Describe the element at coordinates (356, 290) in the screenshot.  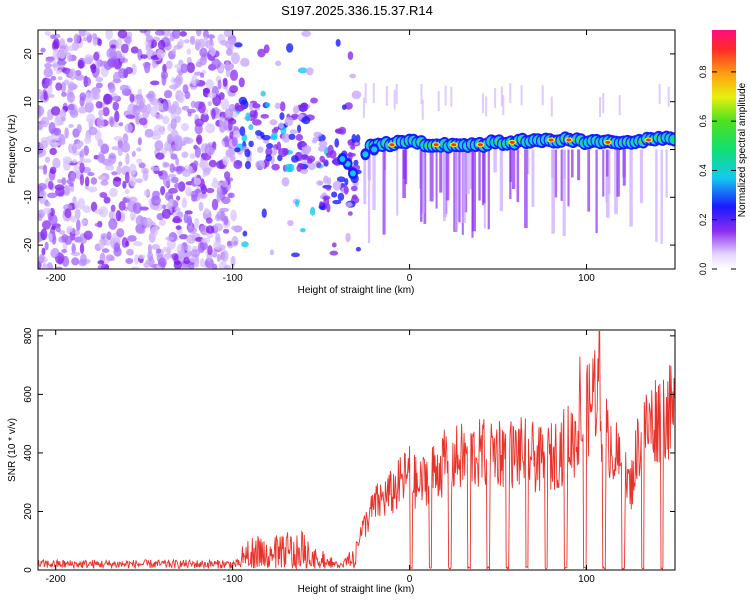
I see `spectrogram-xlabel: Height of straight line (km)` at that location.